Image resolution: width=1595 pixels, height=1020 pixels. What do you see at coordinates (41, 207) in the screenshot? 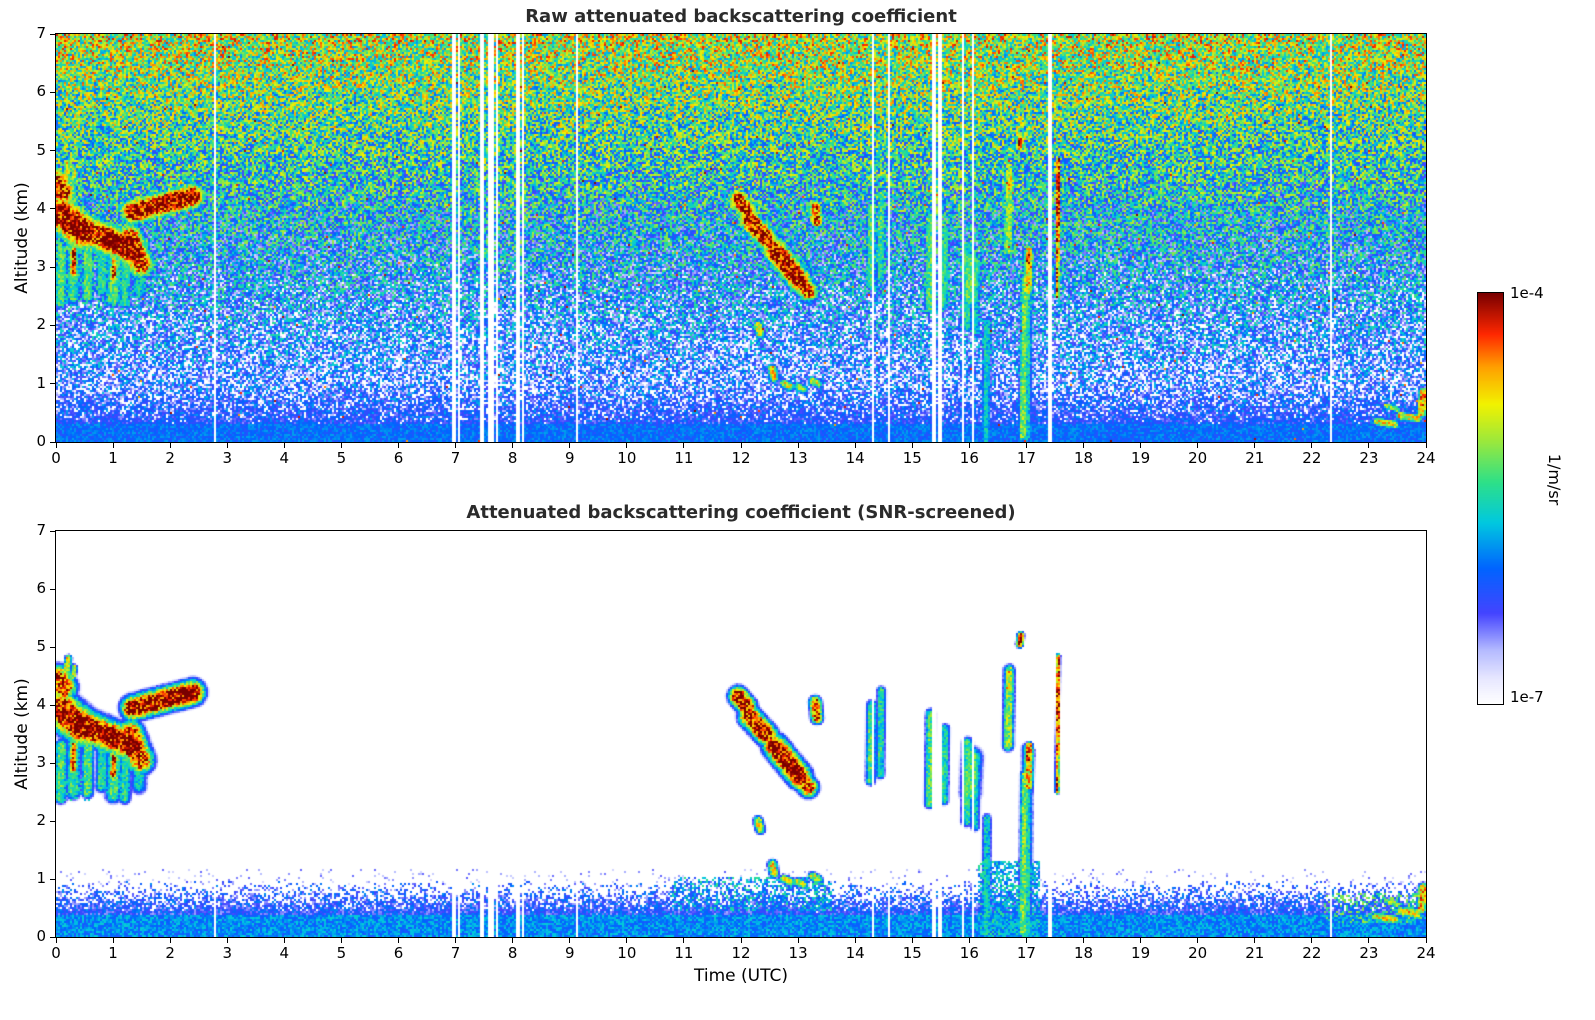
I see `y-tick-label: 4` at bounding box center [41, 207].